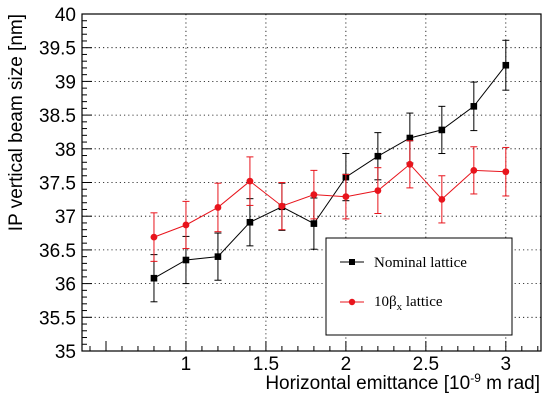 The image size is (544, 397). What do you see at coordinates (422, 302) in the screenshot?
I see `legend-label-10bx-suffix: lattice` at bounding box center [422, 302].